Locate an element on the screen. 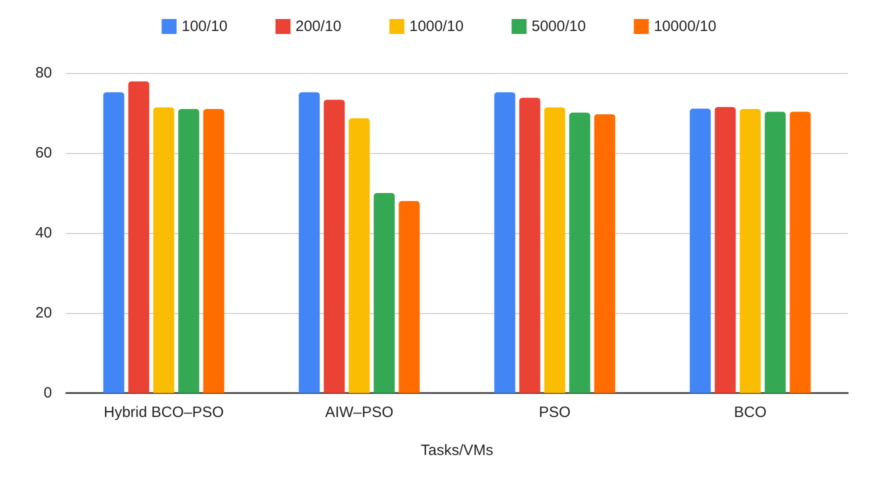  y-tick-label: 20 is located at coordinates (43, 313).